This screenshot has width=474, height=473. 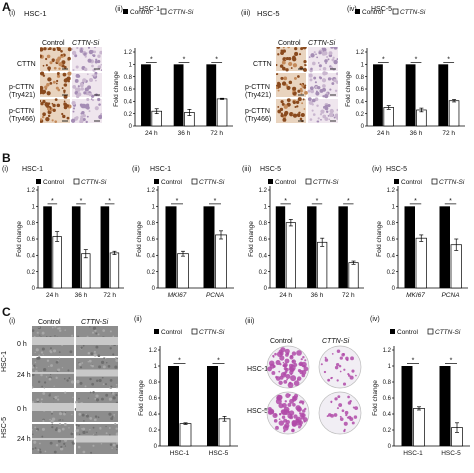 What do you see at coordinates (266, 208) in the screenshot?
I see `y-tick-label: 1` at bounding box center [266, 208].